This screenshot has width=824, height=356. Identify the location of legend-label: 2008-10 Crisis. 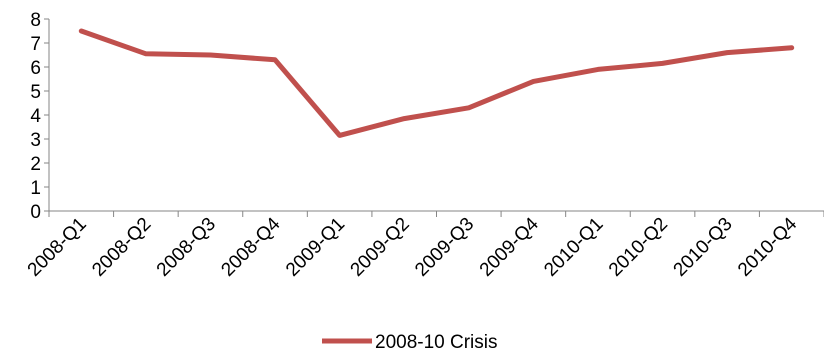
(436, 342).